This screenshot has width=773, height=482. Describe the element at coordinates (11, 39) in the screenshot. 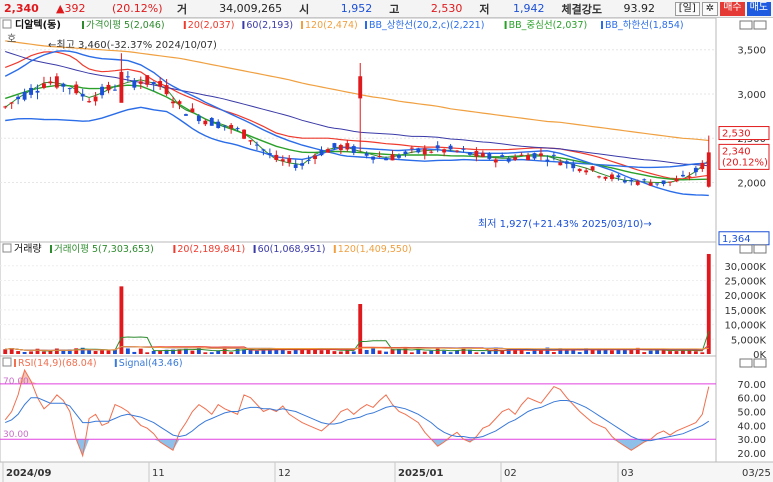

I see `panel-tag: 호` at that location.